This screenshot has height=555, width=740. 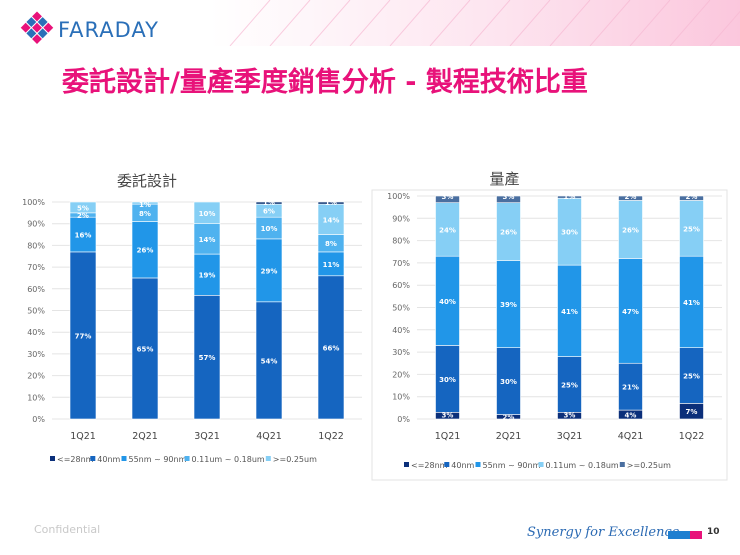 What do you see at coordinates (484, 23) in the screenshot?
I see `header-stripes` at bounding box center [484, 23].